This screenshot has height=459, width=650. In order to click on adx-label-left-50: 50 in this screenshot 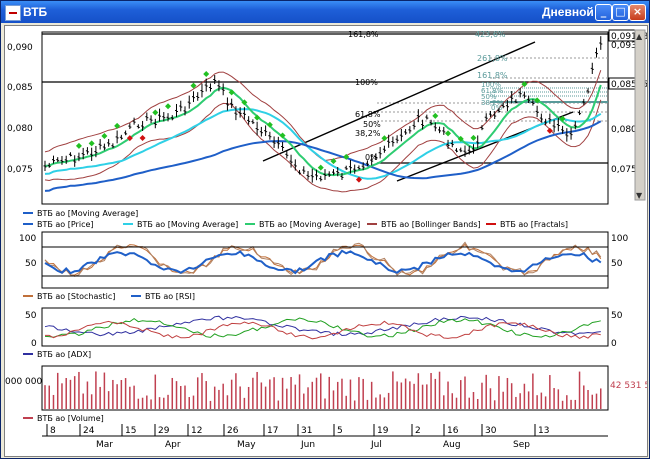, I will do `click(31, 316)`.